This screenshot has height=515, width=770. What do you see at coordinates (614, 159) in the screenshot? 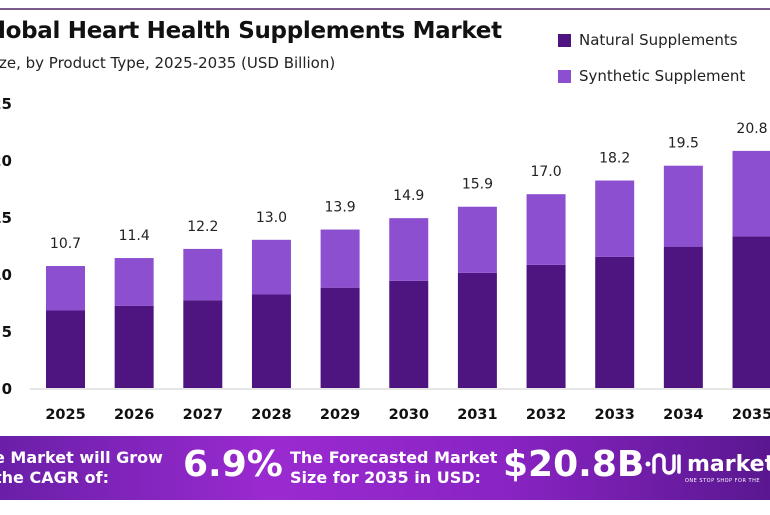
I see `total-data-label: 18.2` at bounding box center [614, 159].